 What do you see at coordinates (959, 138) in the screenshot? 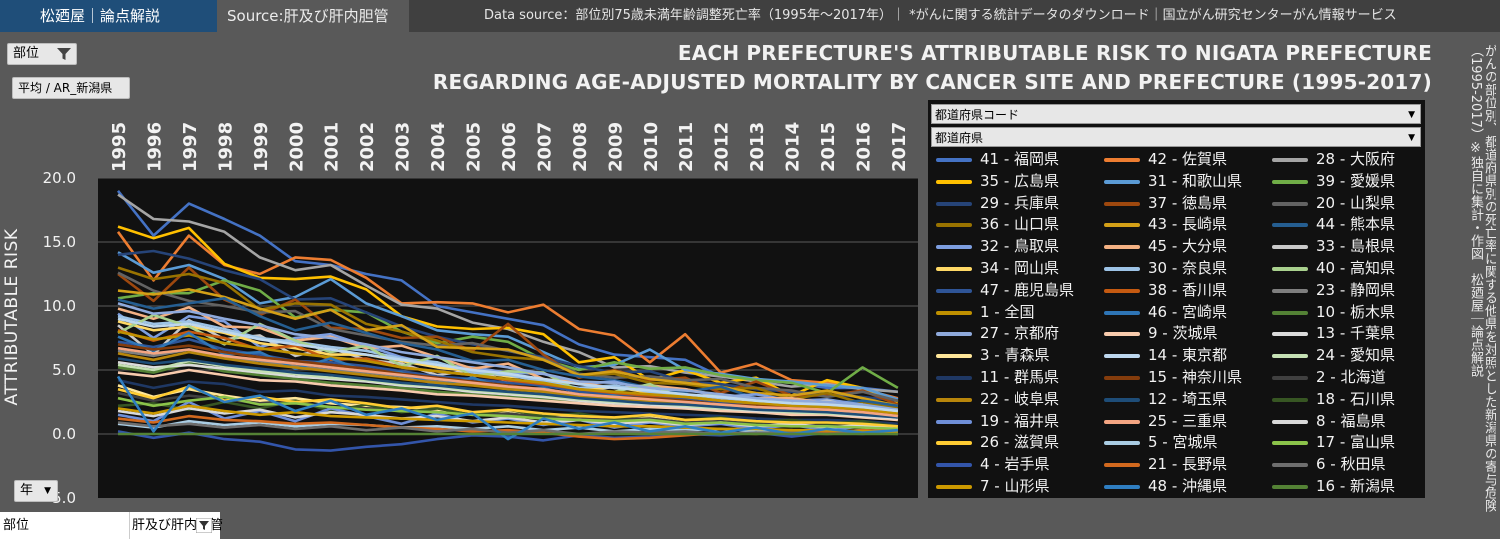
I see `prefecture-label: 都道府県` at bounding box center [959, 138].